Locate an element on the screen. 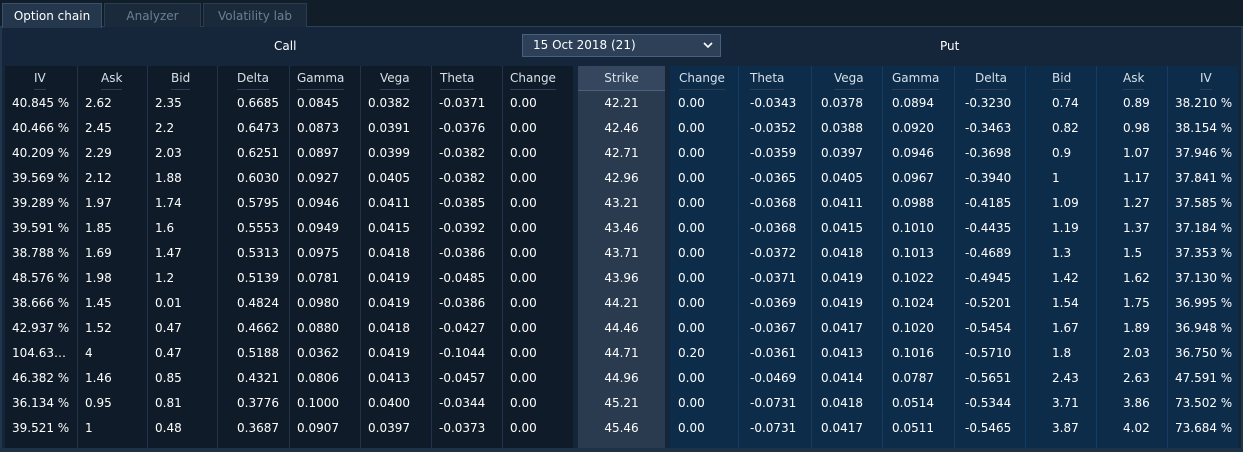 The height and width of the screenshot is (452, 1243). strike-cell: 43.71 is located at coordinates (621, 253).